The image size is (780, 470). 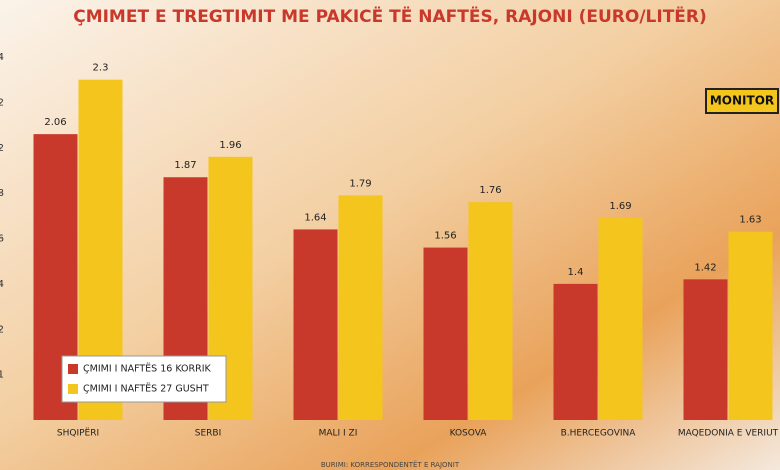 What do you see at coordinates (338, 434) in the screenshot?
I see `x-tick-label: MALI I ZI` at bounding box center [338, 434].